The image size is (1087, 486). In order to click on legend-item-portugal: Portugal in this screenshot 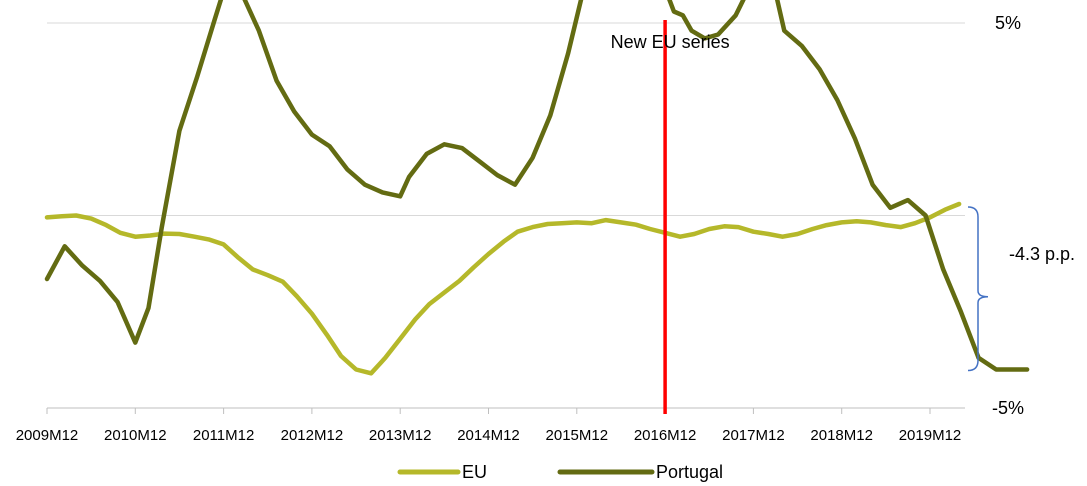, I will do `click(640, 472)`.